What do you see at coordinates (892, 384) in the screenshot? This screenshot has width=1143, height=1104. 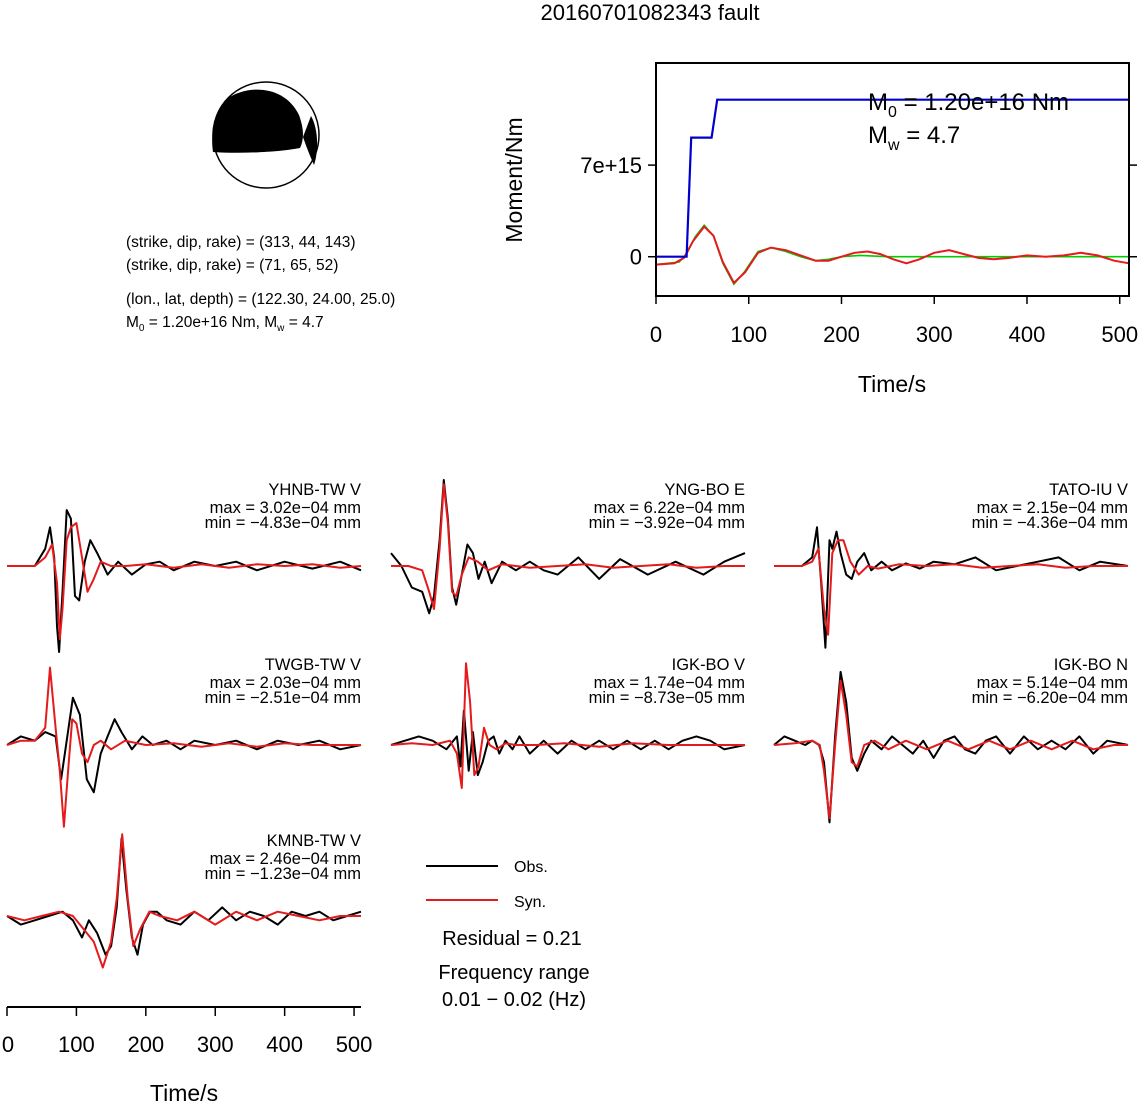 I see `moment-xlabel: Time/s` at bounding box center [892, 384].